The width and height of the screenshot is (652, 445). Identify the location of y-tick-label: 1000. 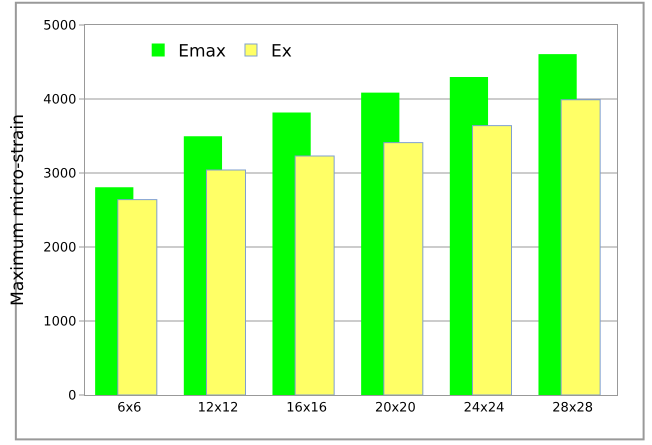
(59, 322).